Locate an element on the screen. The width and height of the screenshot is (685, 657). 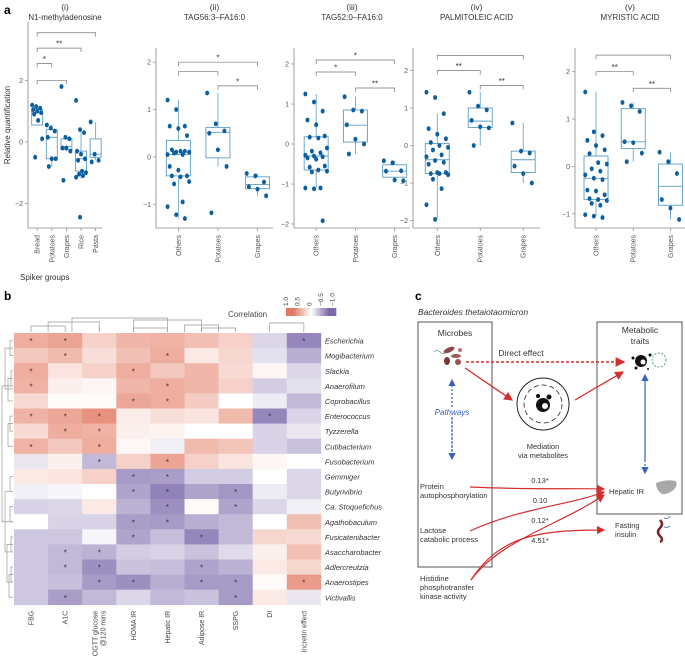
boxplot-title: PALMITOLEIC ACID is located at coordinates (476, 17).